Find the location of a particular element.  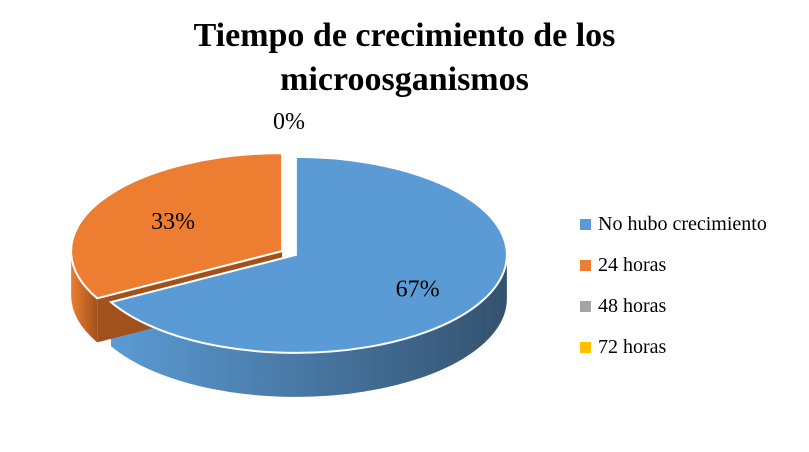

legend-label: 48 horas is located at coordinates (632, 306).